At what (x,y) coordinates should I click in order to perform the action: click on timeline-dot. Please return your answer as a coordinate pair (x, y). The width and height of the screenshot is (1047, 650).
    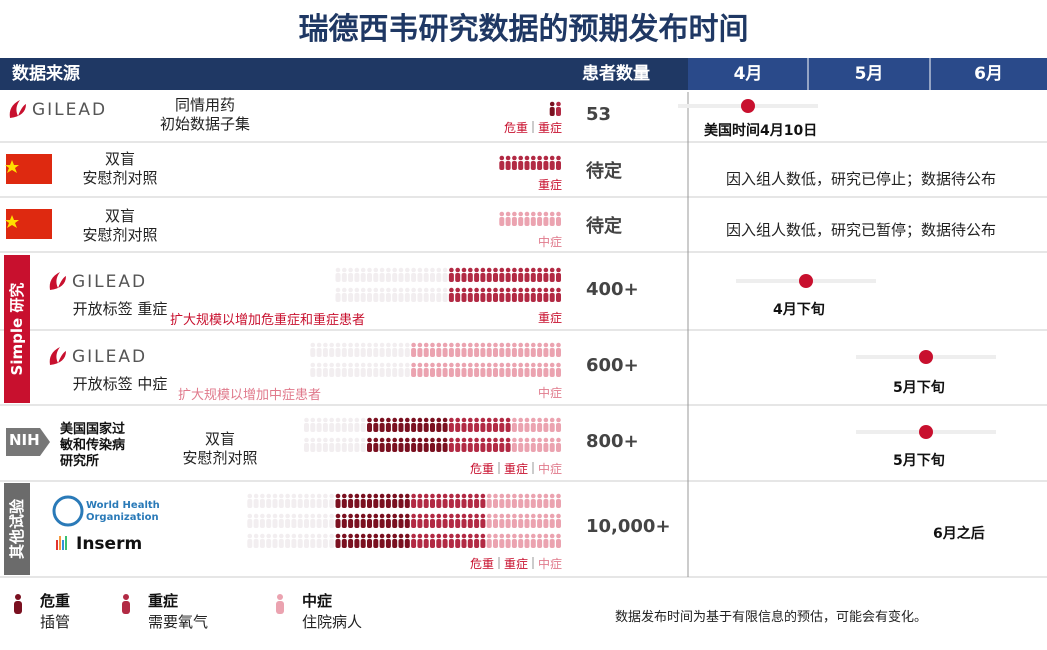
    Looking at the image, I should click on (926, 357).